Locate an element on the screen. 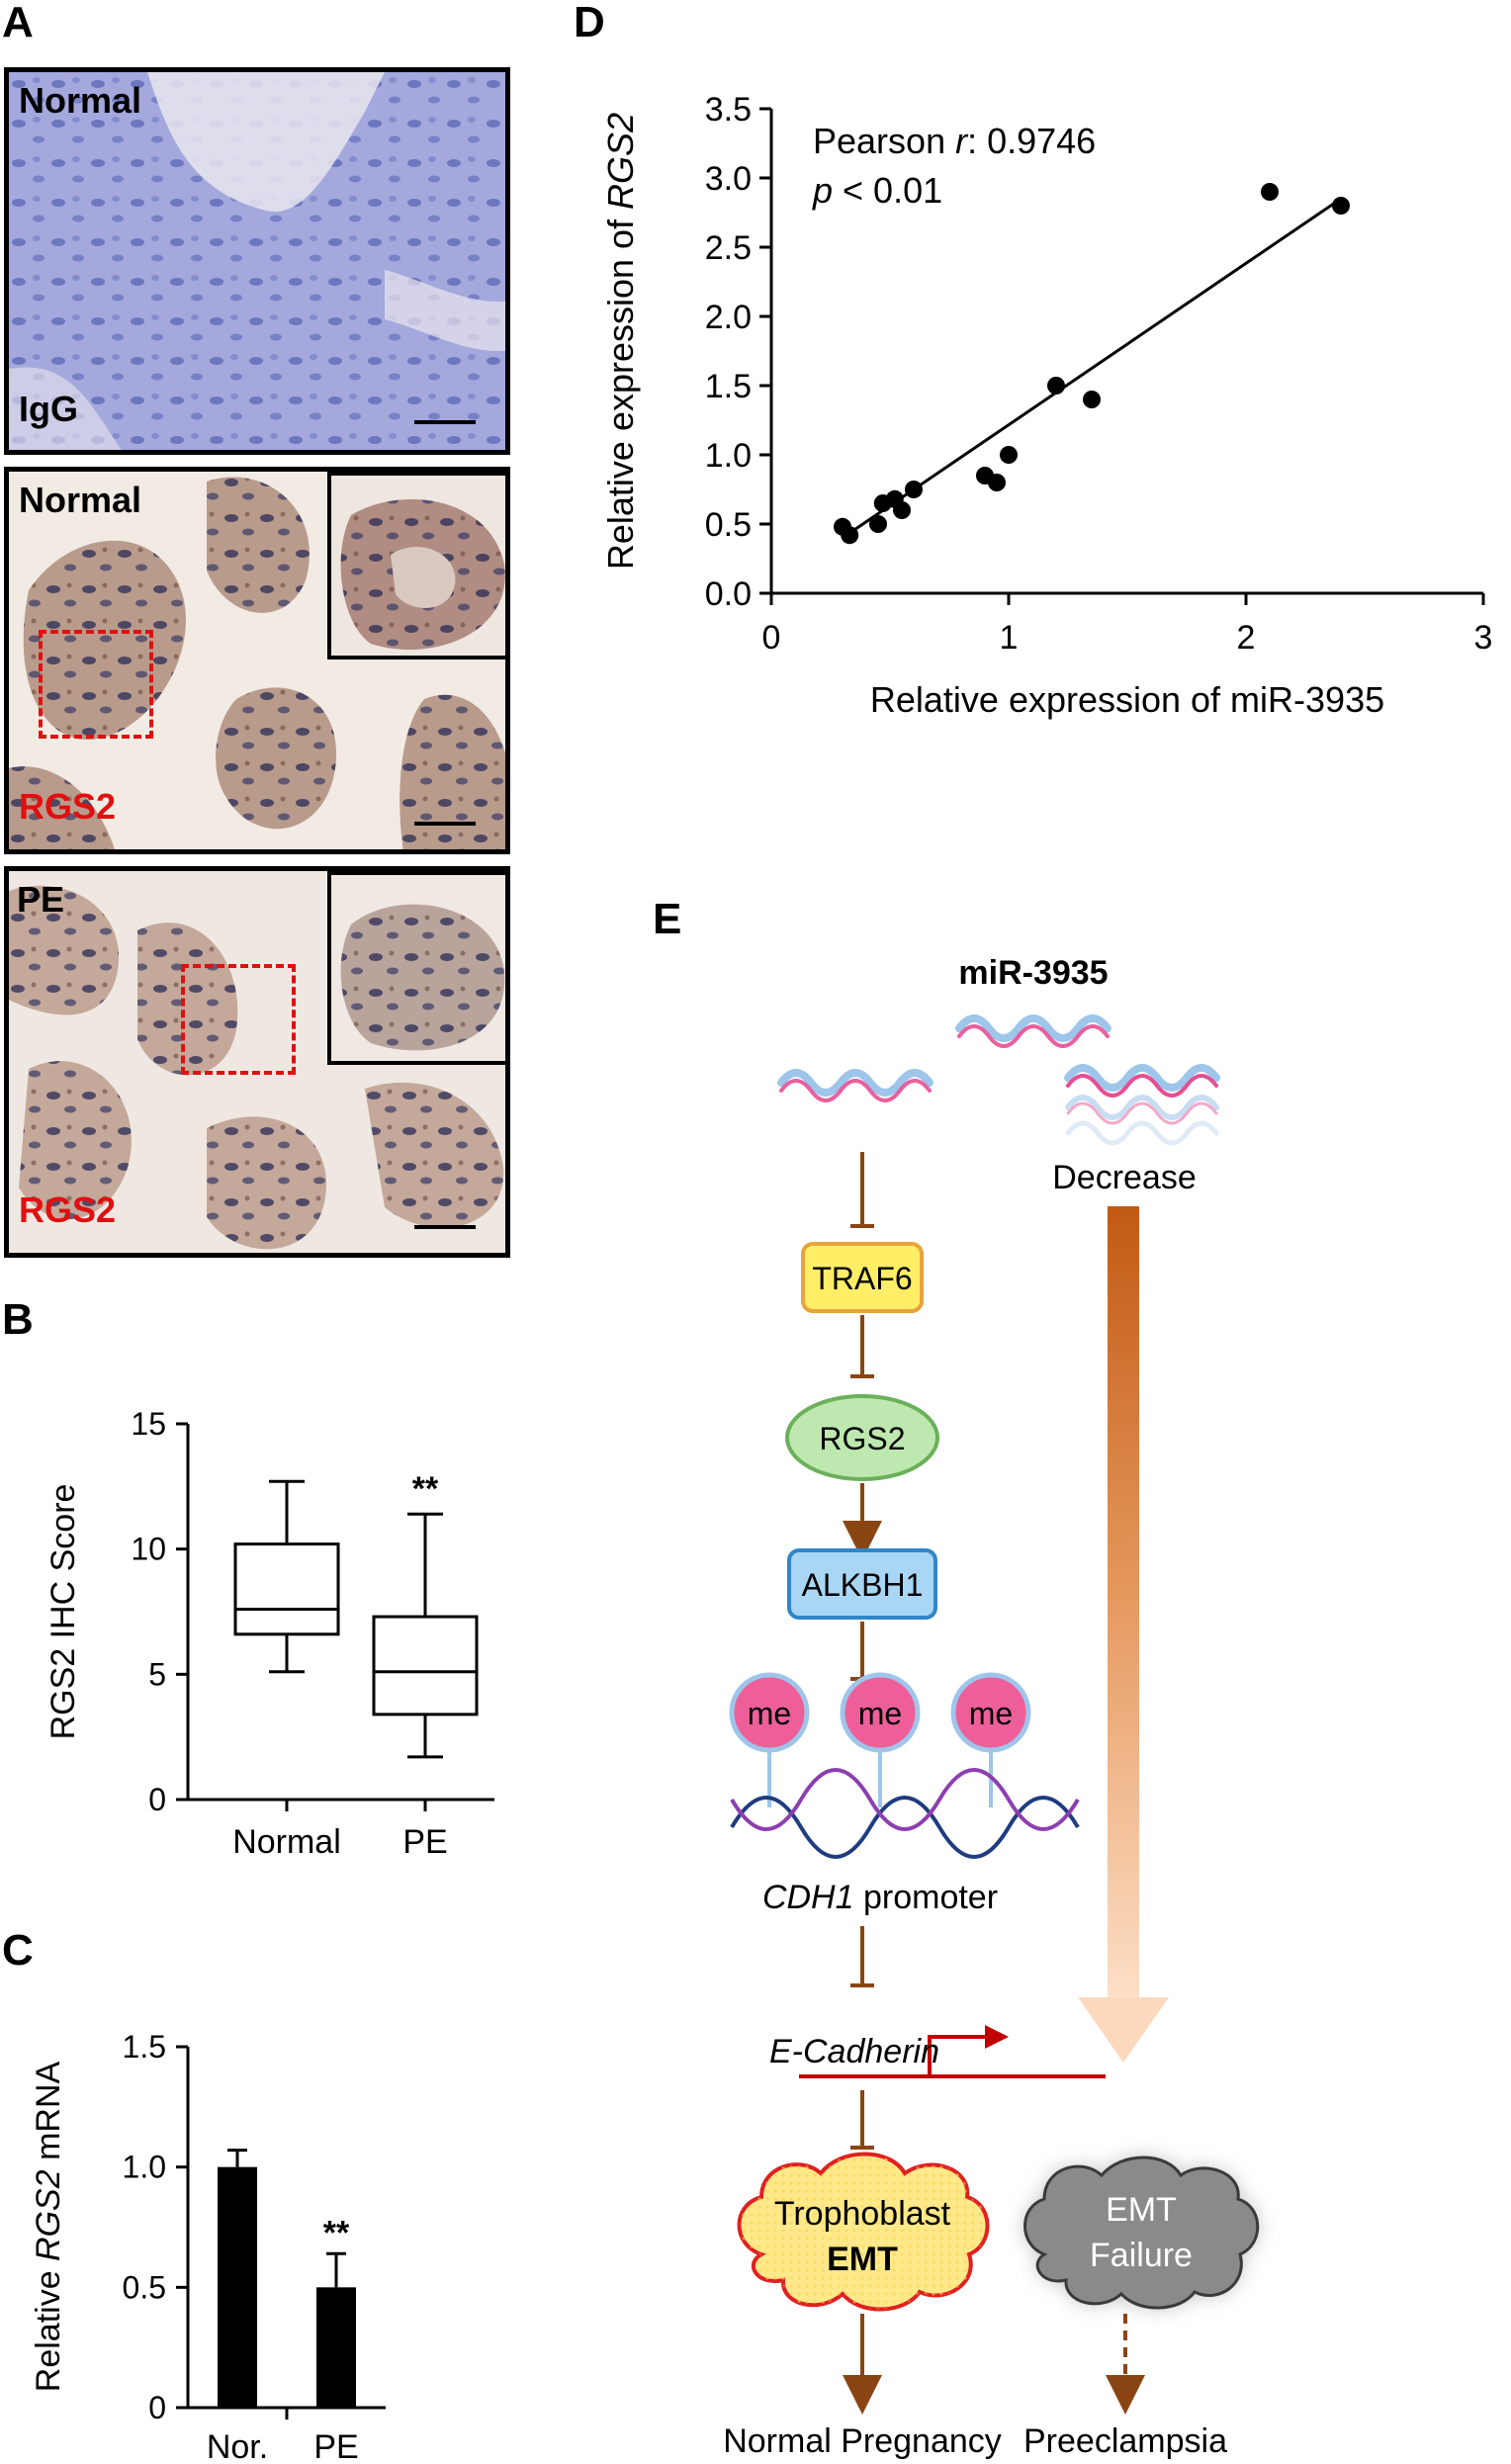  chart-c-bar: 0 0.5 1.0 1.5 ** Nor. PE Relative RGS2 mRNA is located at coordinates (208, 2247).